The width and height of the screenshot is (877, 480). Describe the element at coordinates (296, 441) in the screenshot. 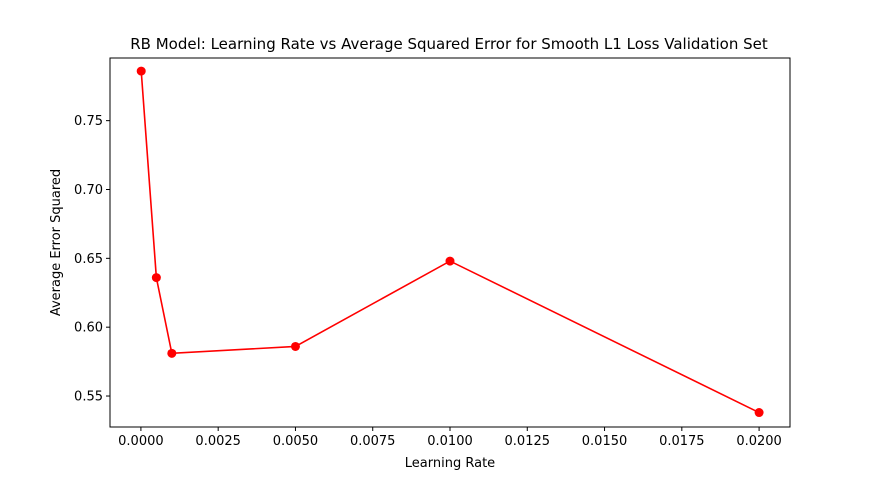

I see `x-tick-label: 0.0050` at that location.